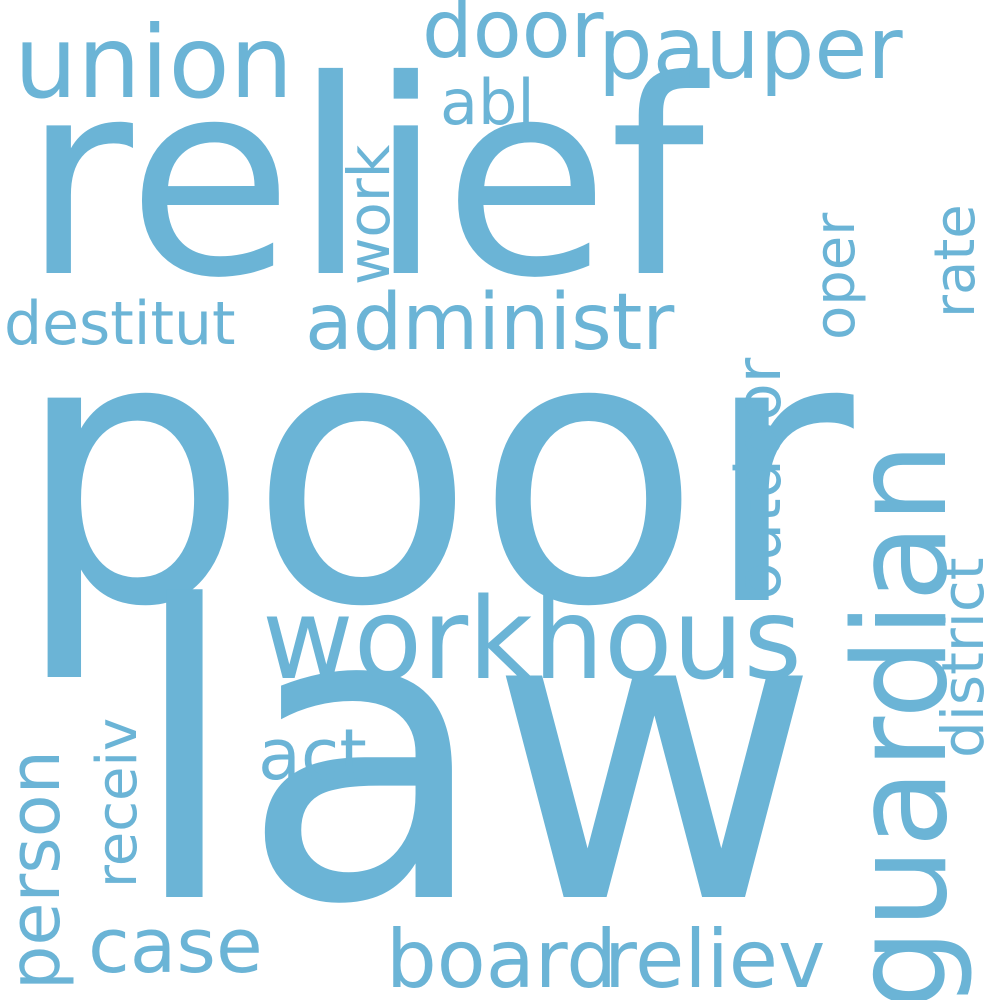  What do you see at coordinates (154, 62) in the screenshot?
I see `word-union: union` at bounding box center [154, 62].